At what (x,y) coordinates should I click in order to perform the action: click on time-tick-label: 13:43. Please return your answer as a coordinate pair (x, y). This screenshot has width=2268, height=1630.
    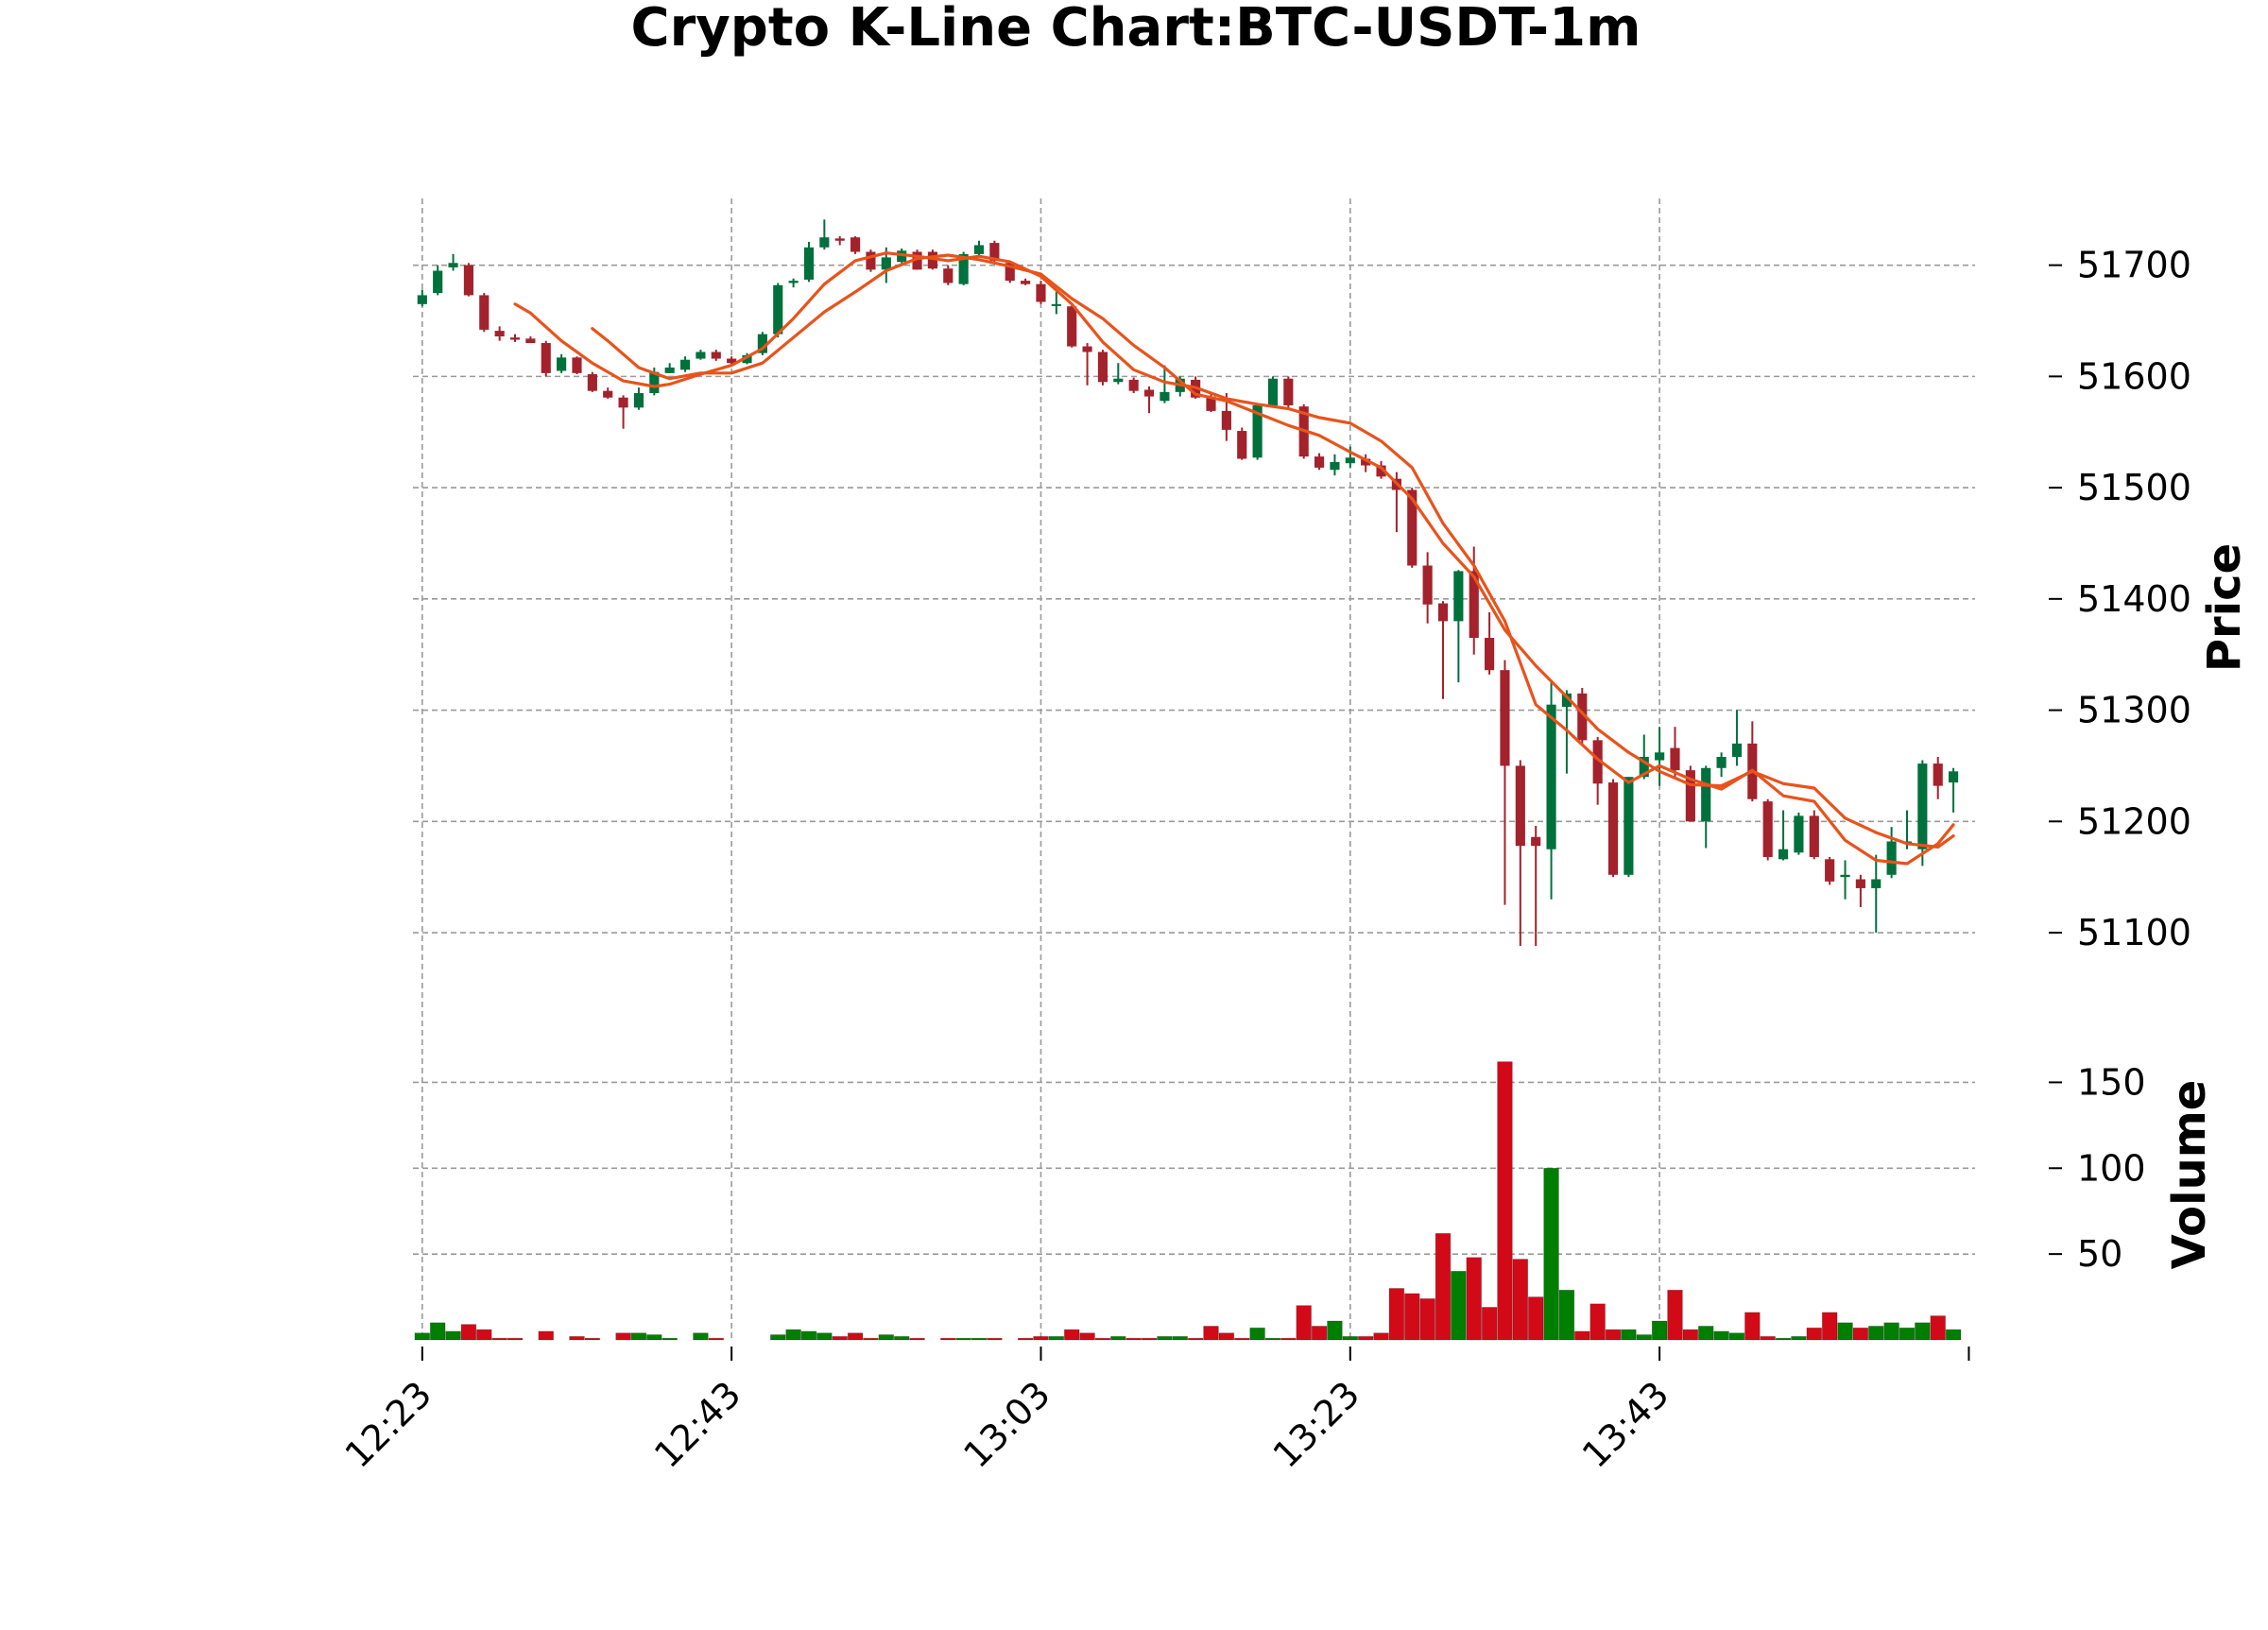
    Looking at the image, I should click on (1625, 1425).